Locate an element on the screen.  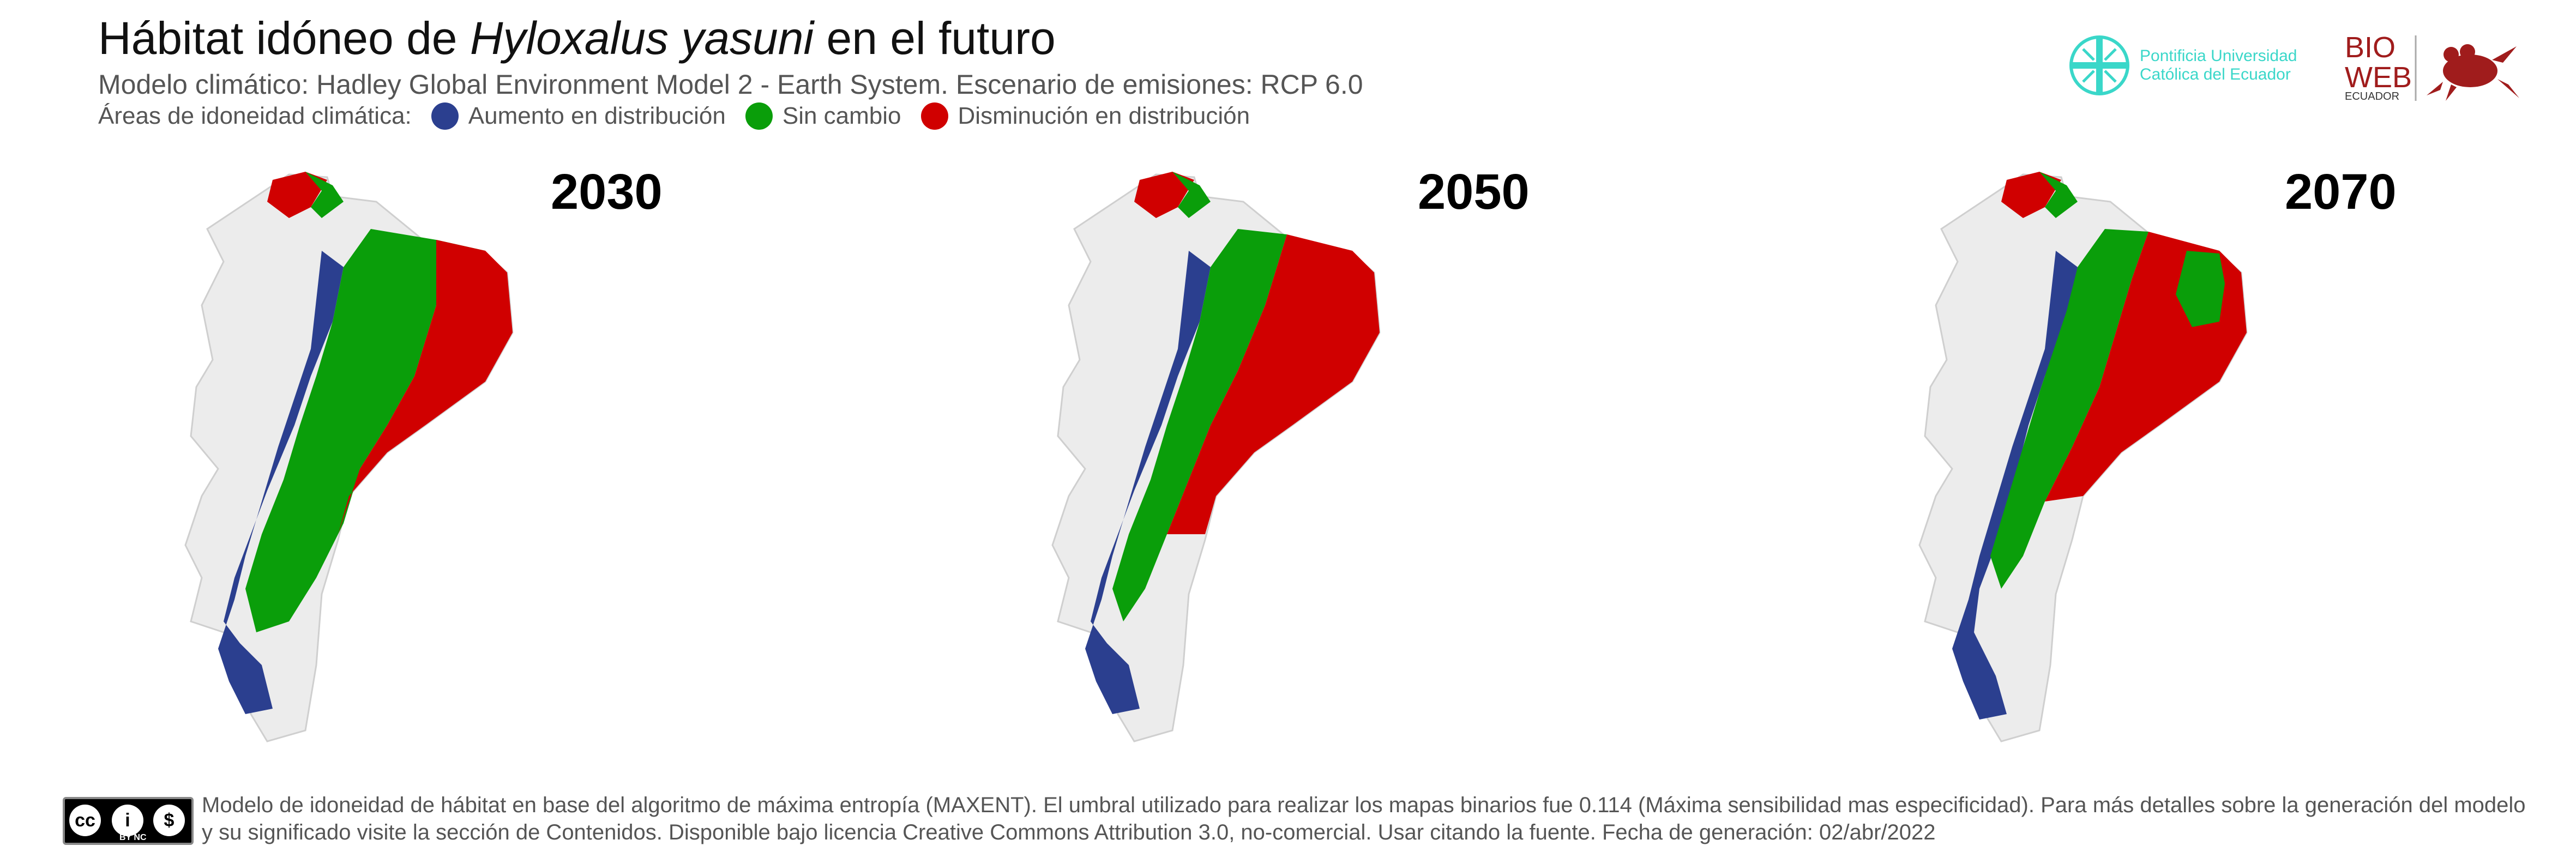
title-suffix: en el futuro is located at coordinates (935, 38).